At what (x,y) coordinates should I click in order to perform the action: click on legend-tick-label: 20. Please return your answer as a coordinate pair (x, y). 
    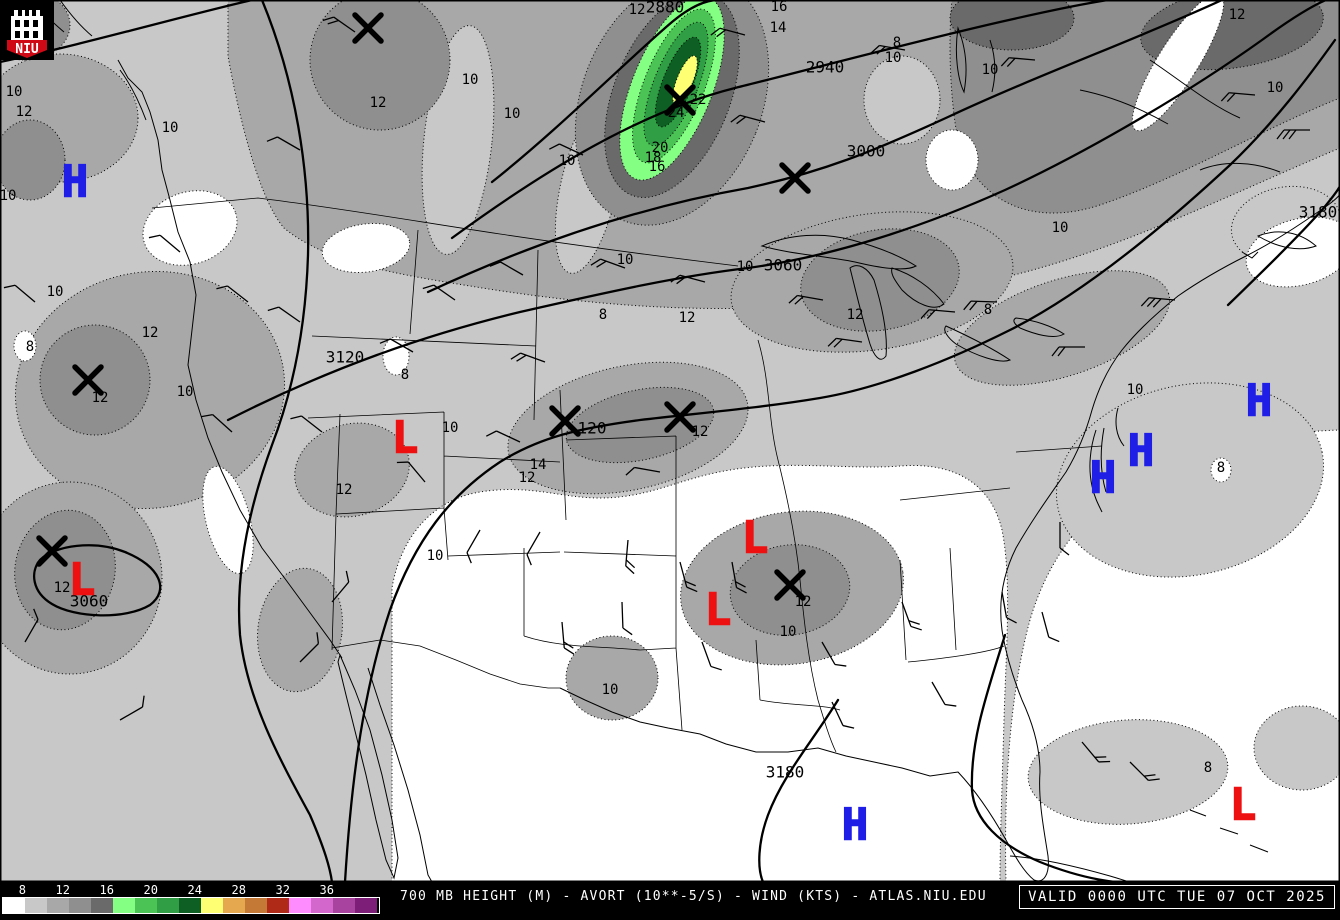
    Looking at the image, I should click on (150, 890).